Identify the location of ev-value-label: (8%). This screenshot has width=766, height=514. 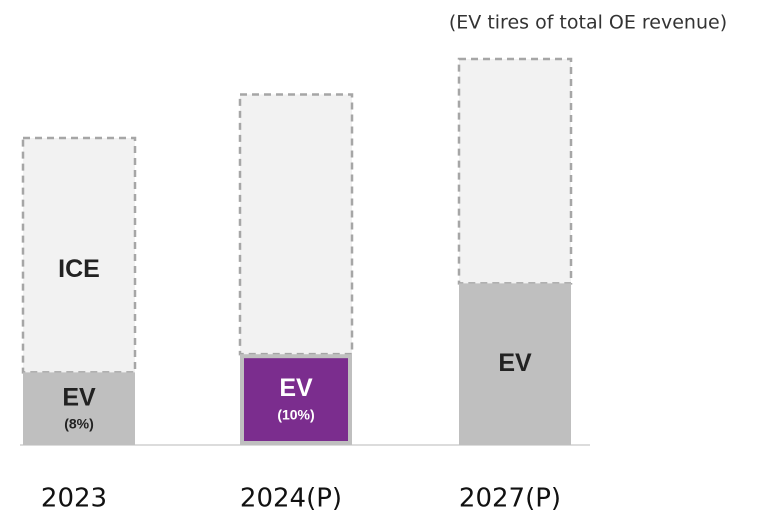
(79, 423).